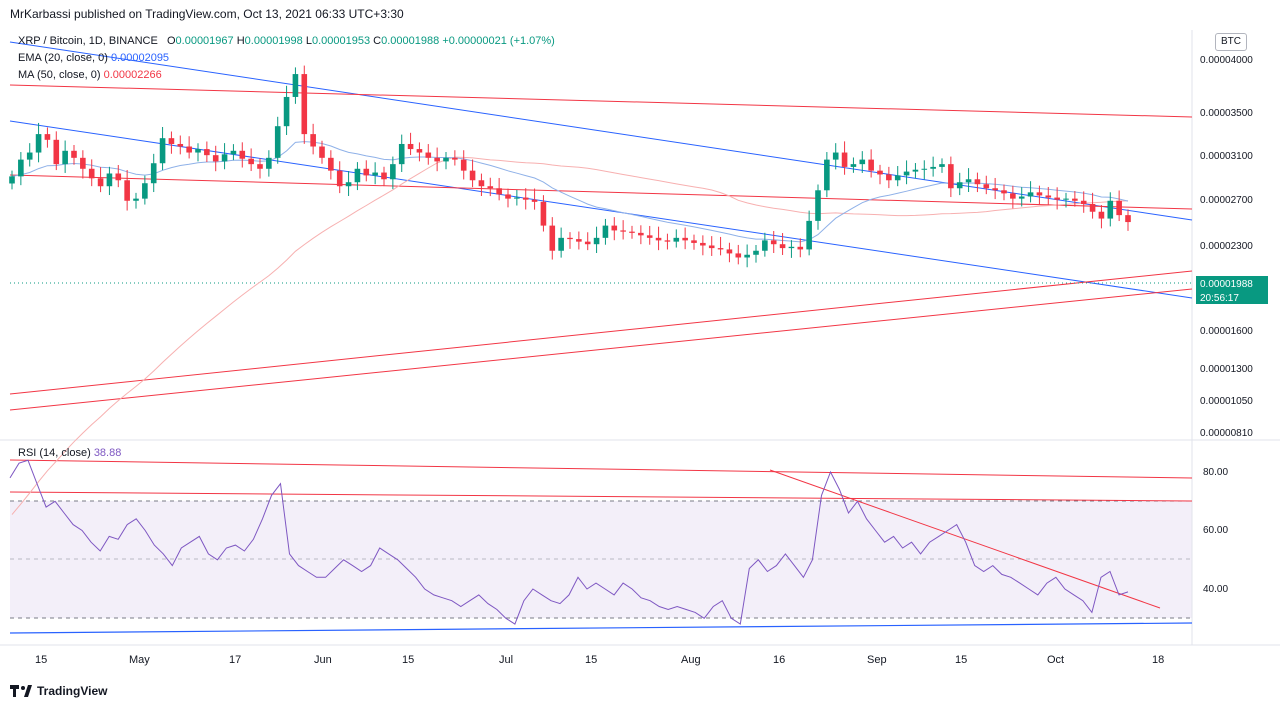 Image resolution: width=1280 pixels, height=709 pixels. Describe the element at coordinates (601, 628) in the screenshot. I see `rsi-blue-support-line` at that location.